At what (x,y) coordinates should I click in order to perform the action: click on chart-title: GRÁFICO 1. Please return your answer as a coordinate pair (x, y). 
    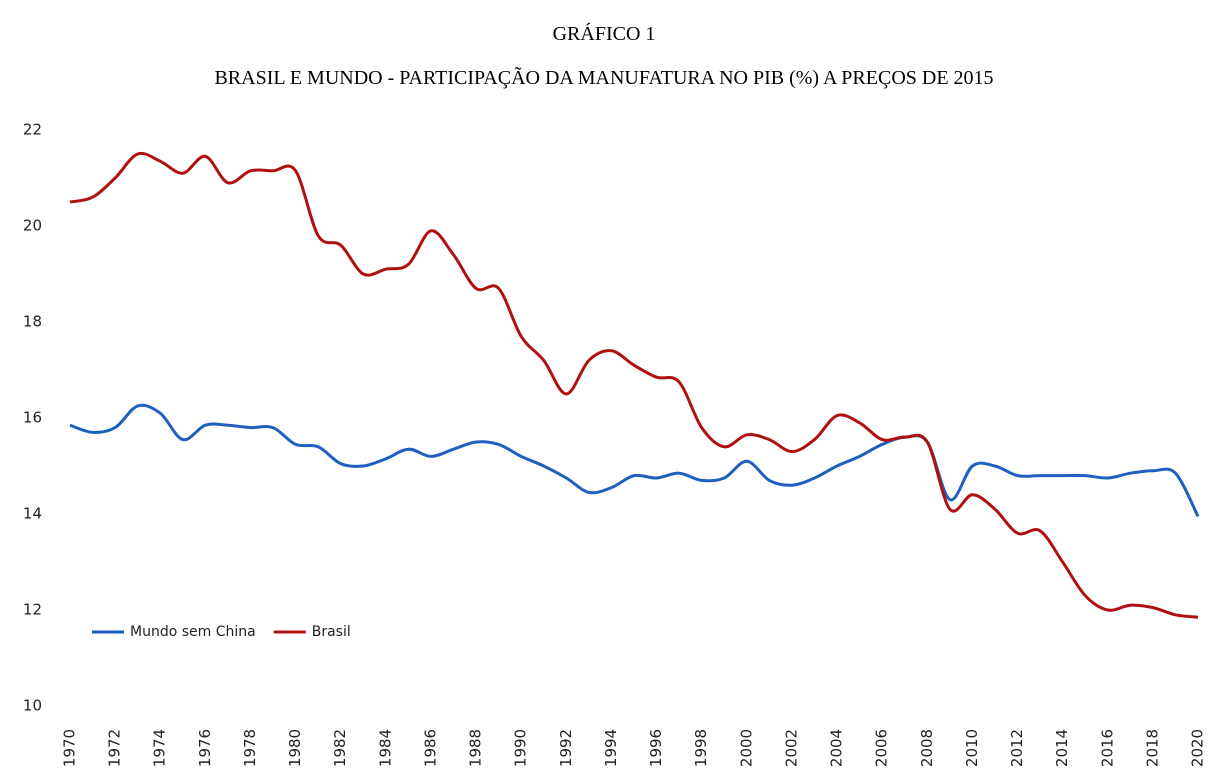
    Looking at the image, I should click on (604, 33).